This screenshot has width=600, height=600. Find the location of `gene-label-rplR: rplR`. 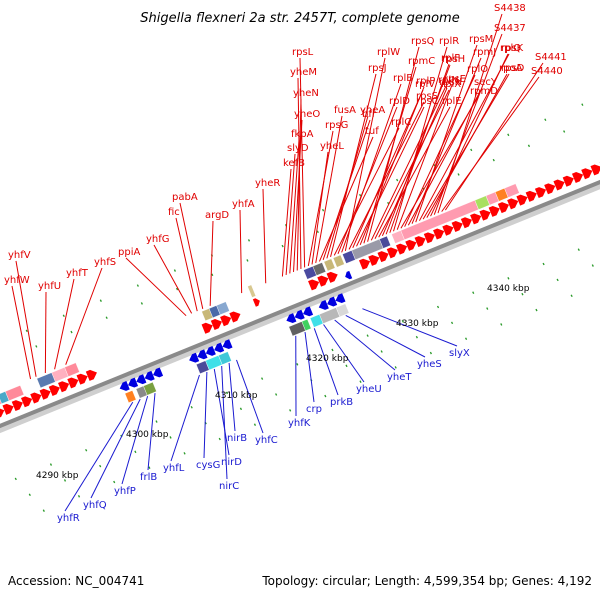

gene-label-rplR: rplR is located at coordinates (449, 41).